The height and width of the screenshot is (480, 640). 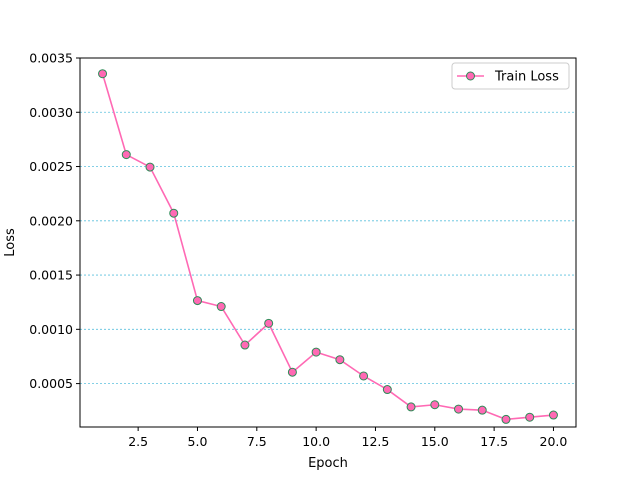 I want to click on y-axis-label: Loss, so click(x=10, y=242).